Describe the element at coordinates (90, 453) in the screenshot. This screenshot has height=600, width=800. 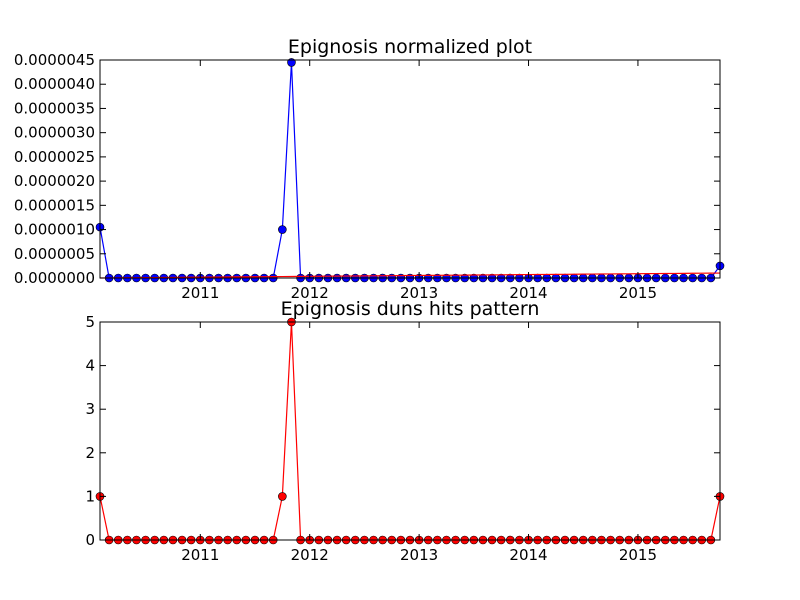
I see `y-tick-label: 2` at that location.